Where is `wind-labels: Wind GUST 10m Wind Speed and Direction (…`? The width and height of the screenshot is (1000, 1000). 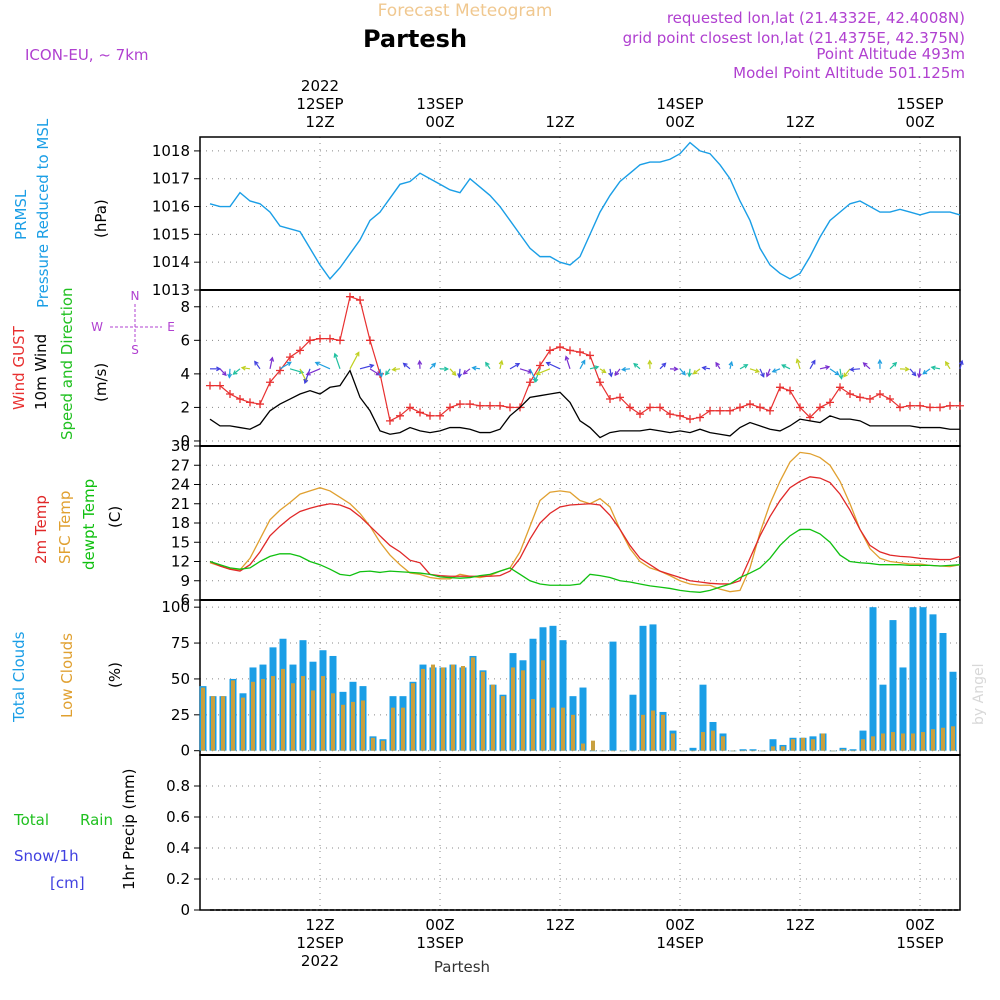
wind-labels: Wind GUST 10m Wind Speed and Direction (… is located at coordinates (60, 363).